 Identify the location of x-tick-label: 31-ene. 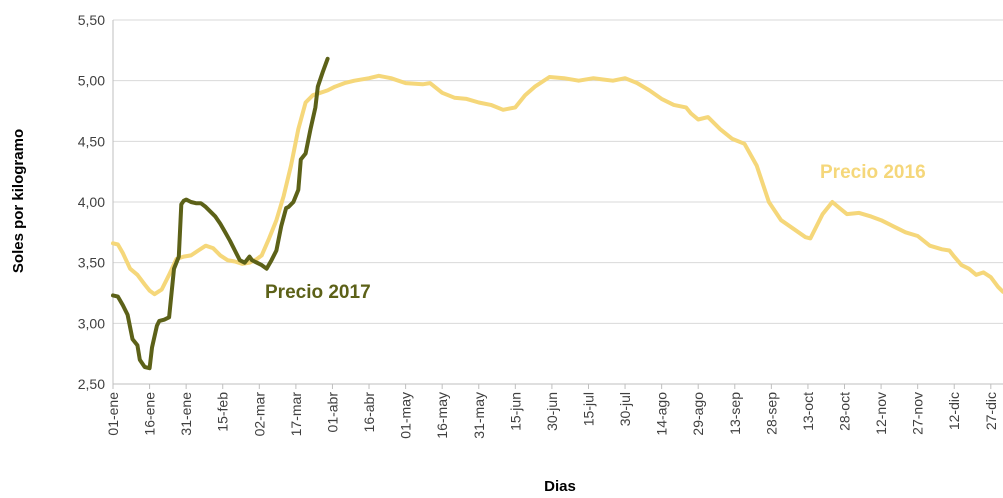
(186, 414).